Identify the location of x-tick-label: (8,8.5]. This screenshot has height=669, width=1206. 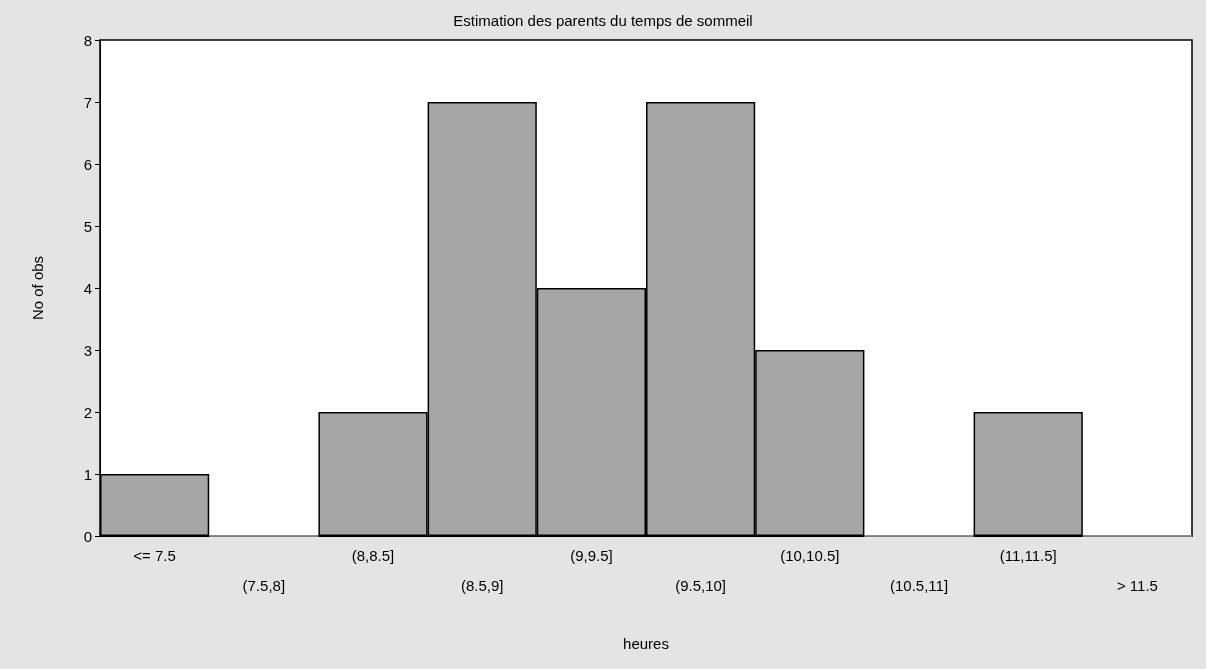
(373, 555).